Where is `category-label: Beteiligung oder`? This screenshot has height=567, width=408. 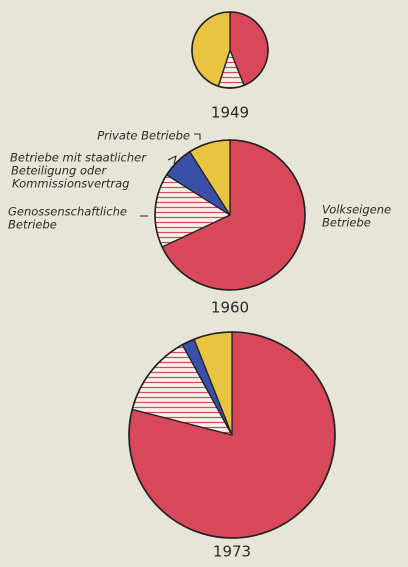
category-label: Beteiligung oder is located at coordinates (59, 171).